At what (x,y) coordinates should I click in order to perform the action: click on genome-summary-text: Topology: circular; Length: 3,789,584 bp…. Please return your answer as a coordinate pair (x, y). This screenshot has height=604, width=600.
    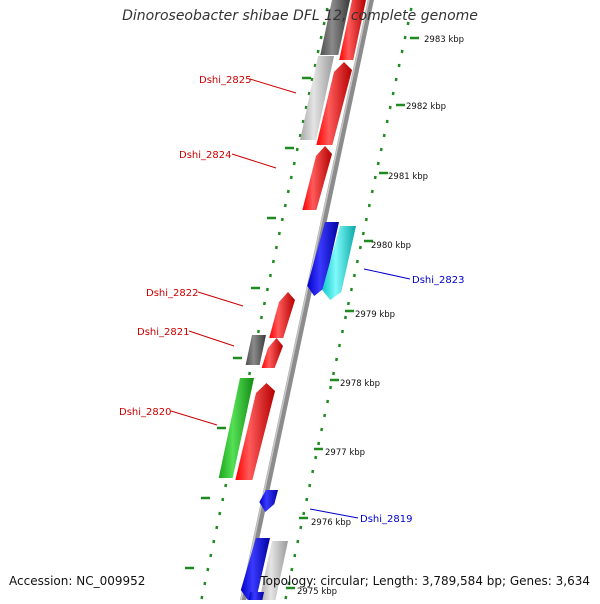
    Looking at the image, I should click on (425, 581).